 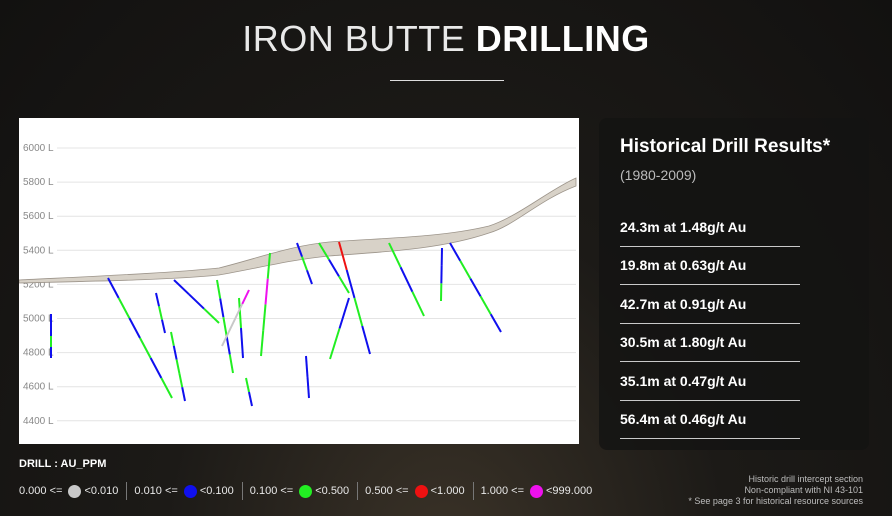 I want to click on legend-item: 0.010 <= <0.100, so click(x=188, y=491).